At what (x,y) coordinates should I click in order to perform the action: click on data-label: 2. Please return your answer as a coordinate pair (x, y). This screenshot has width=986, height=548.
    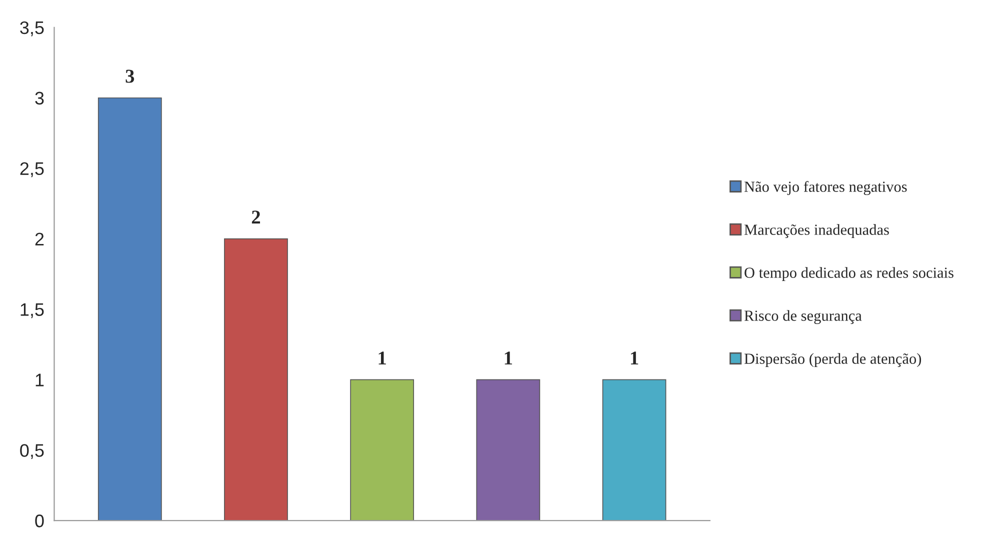
    Looking at the image, I should click on (256, 217).